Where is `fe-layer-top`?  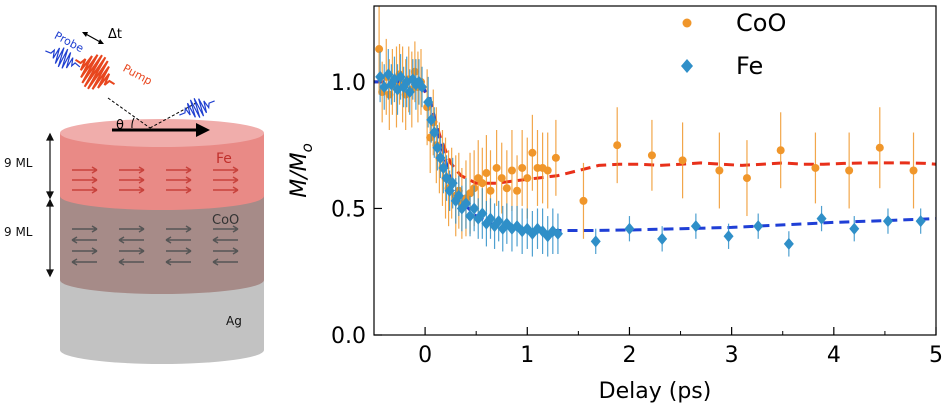 fe-layer-top is located at coordinates (162, 133).